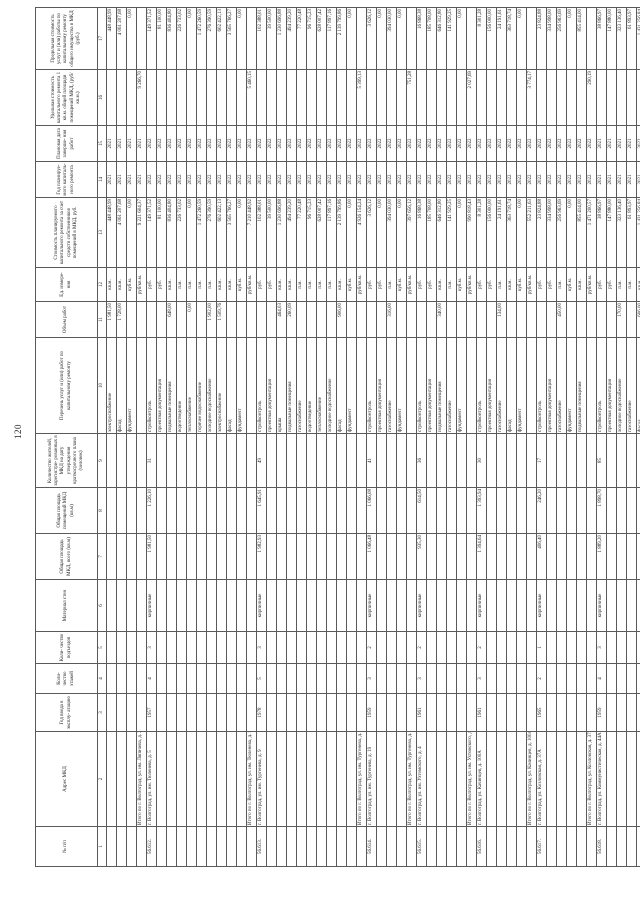  Describe the element at coordinates (561, 385) in the screenshot. I see `cell-work: газоснабжение` at that location.